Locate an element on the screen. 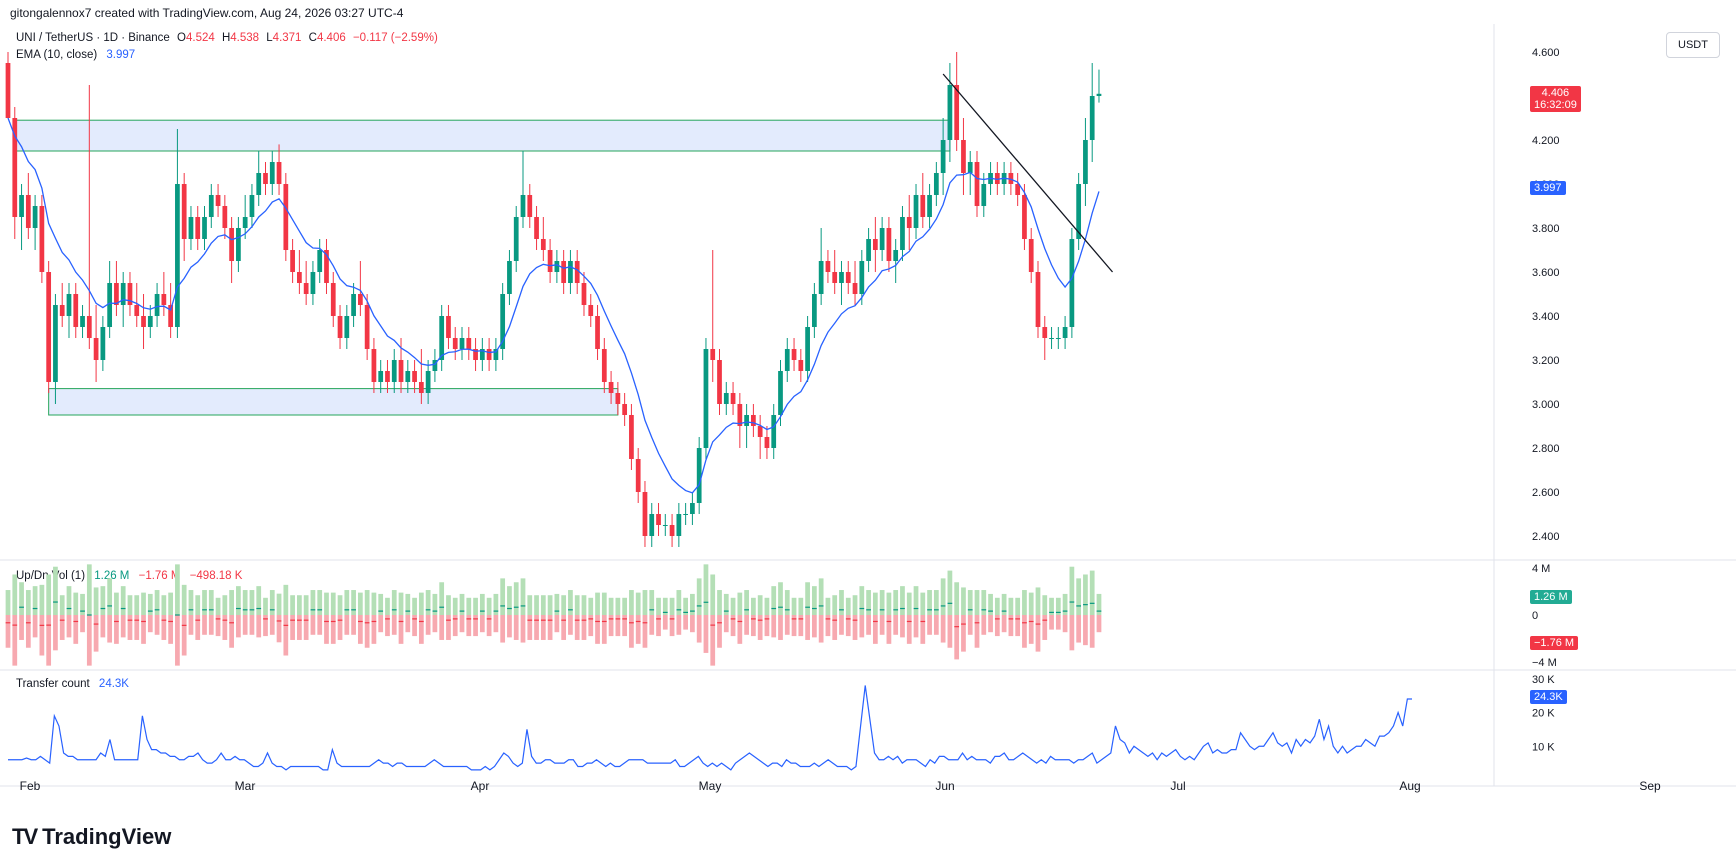  volume-tick-label: −4 M is located at coordinates (1544, 663).